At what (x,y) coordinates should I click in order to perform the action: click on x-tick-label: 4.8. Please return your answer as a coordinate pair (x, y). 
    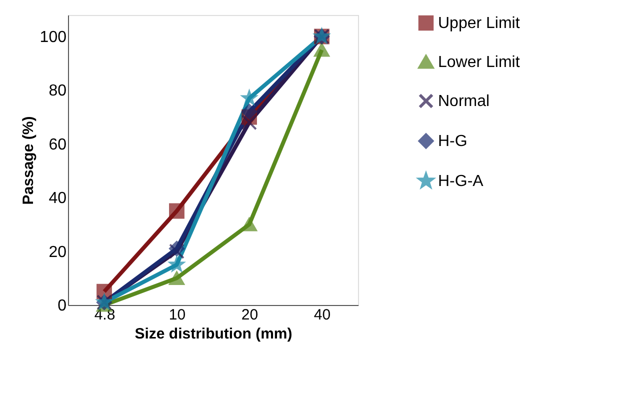
    Looking at the image, I should click on (105, 315).